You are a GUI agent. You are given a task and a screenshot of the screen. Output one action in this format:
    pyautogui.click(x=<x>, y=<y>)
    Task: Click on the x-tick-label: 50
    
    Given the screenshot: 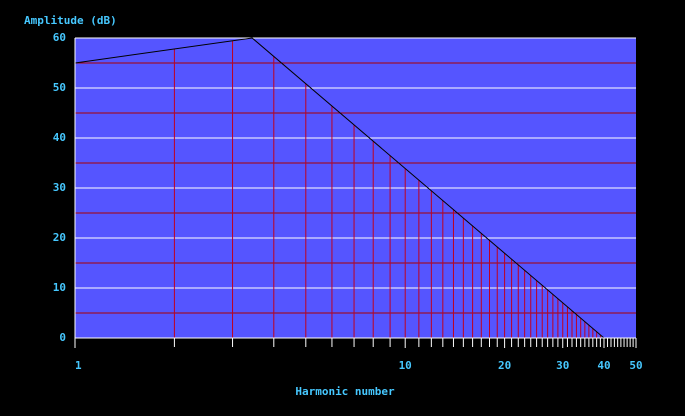 What is the action you would take?
    pyautogui.click(x=635, y=365)
    